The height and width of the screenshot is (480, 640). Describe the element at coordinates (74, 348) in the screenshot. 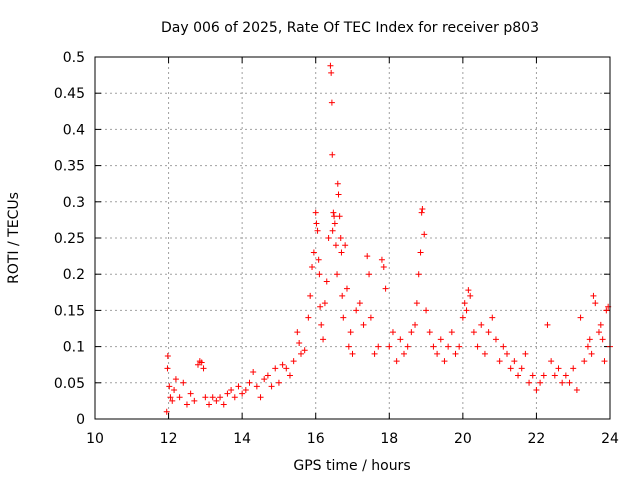

I see `y-tick-label: 0.1` at that location.